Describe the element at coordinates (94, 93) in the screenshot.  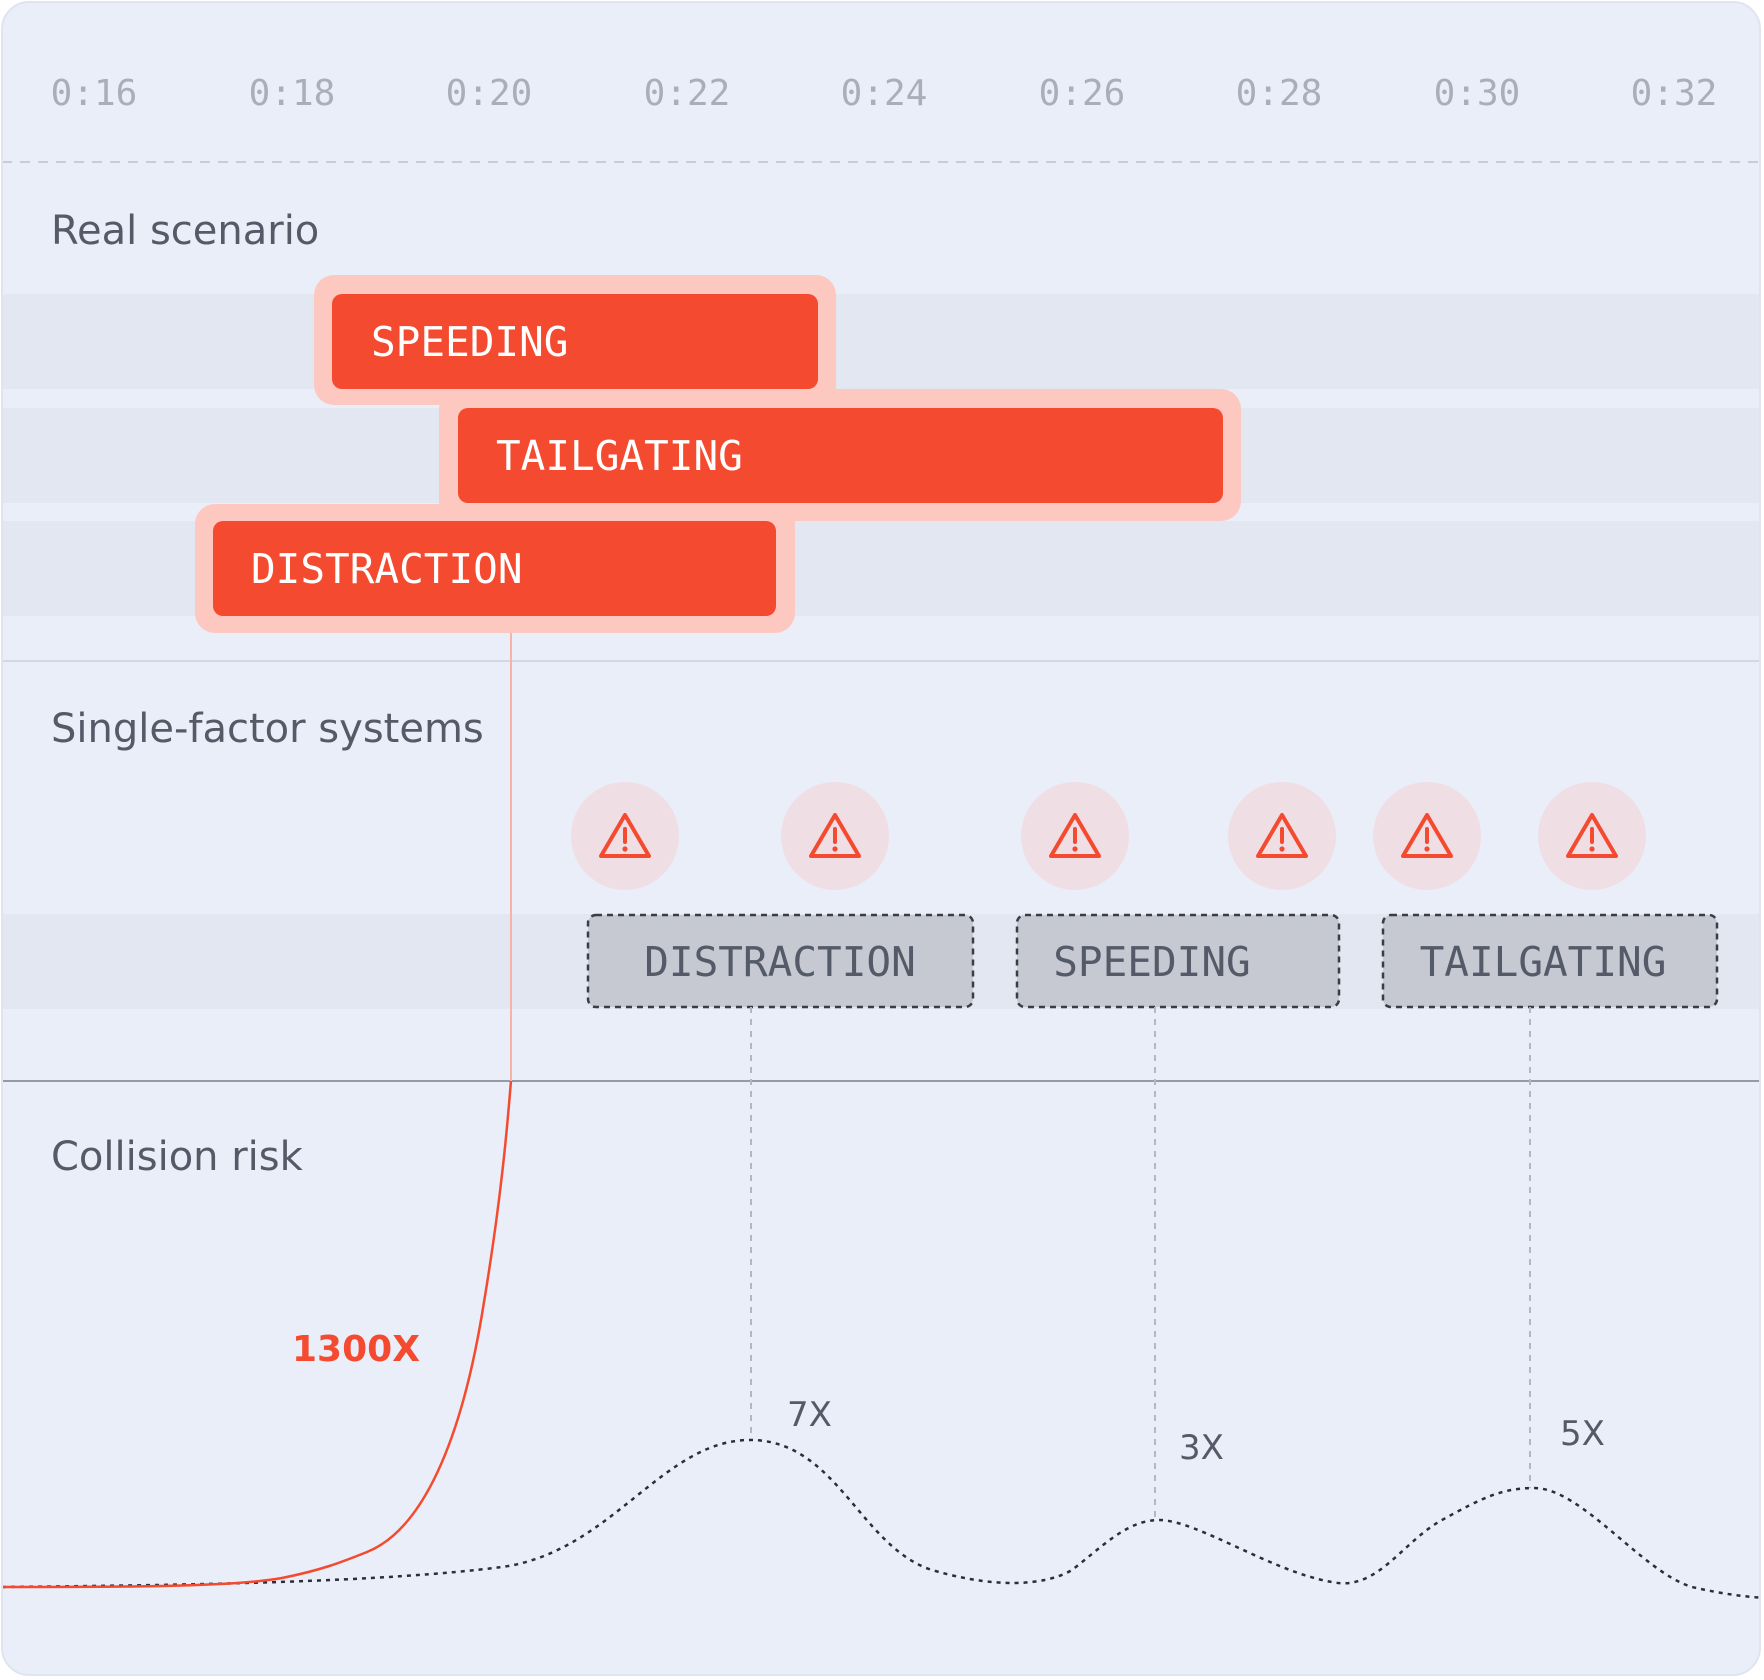
I see `tick-label: 0:16` at that location.